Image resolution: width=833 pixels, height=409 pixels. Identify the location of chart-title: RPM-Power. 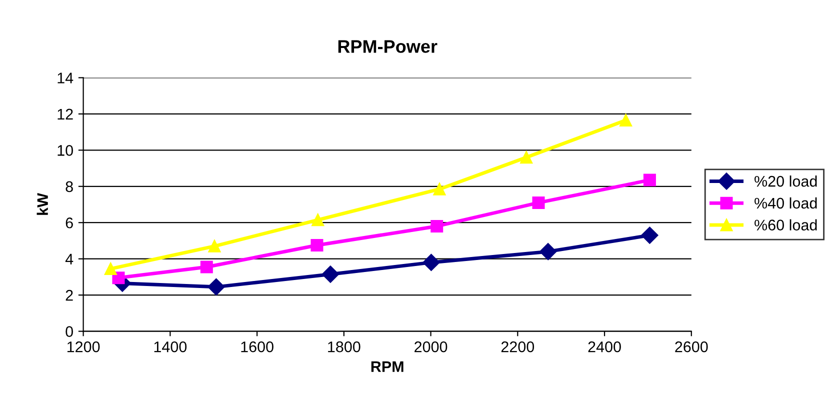
(388, 46).